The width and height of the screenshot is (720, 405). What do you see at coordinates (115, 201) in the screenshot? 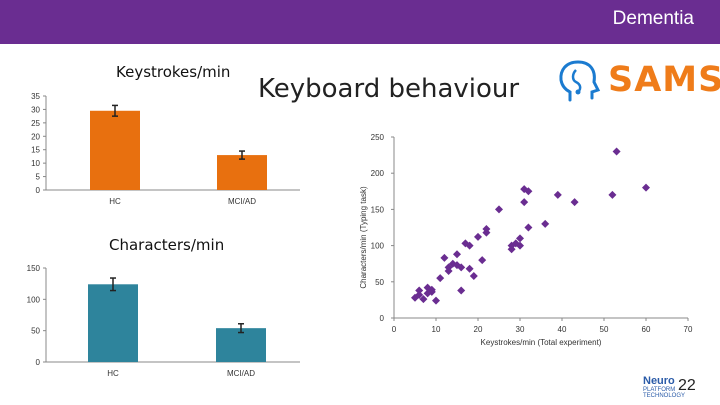
I see `keystrokes-x-tick-label: HC` at bounding box center [115, 201].